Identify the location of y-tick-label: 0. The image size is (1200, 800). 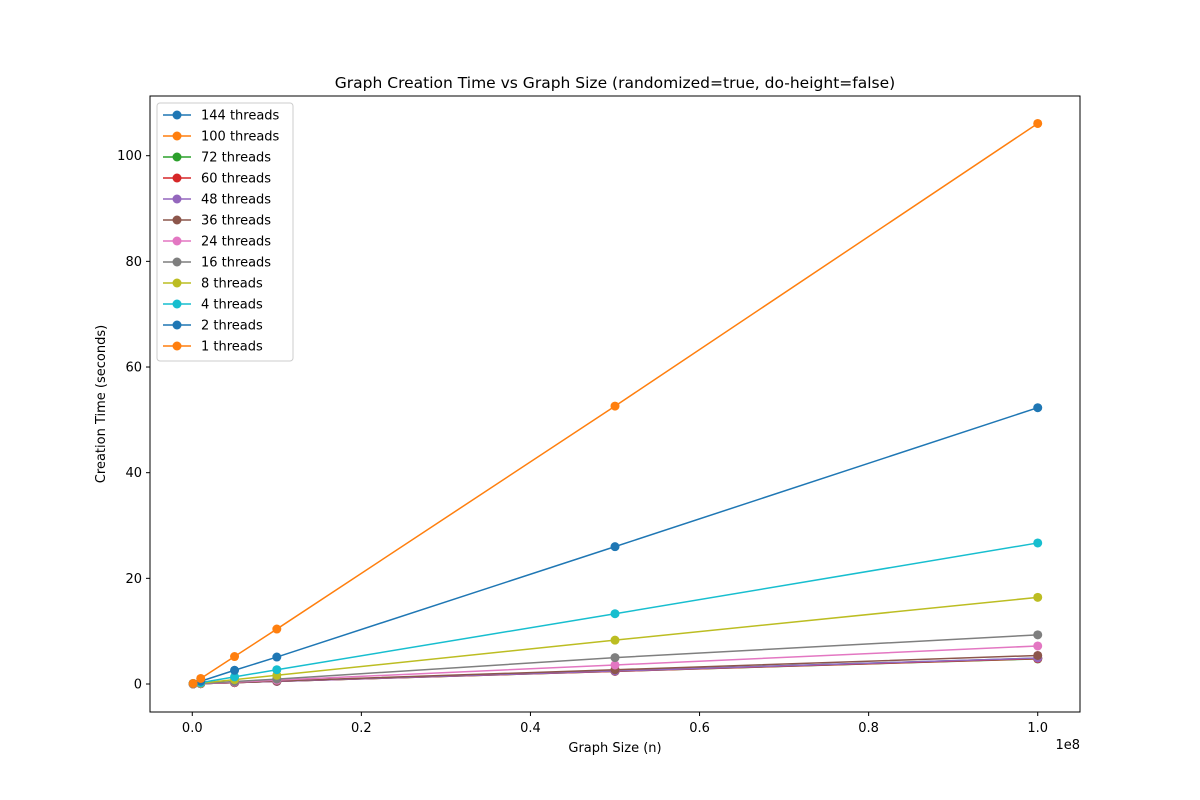
(138, 685).